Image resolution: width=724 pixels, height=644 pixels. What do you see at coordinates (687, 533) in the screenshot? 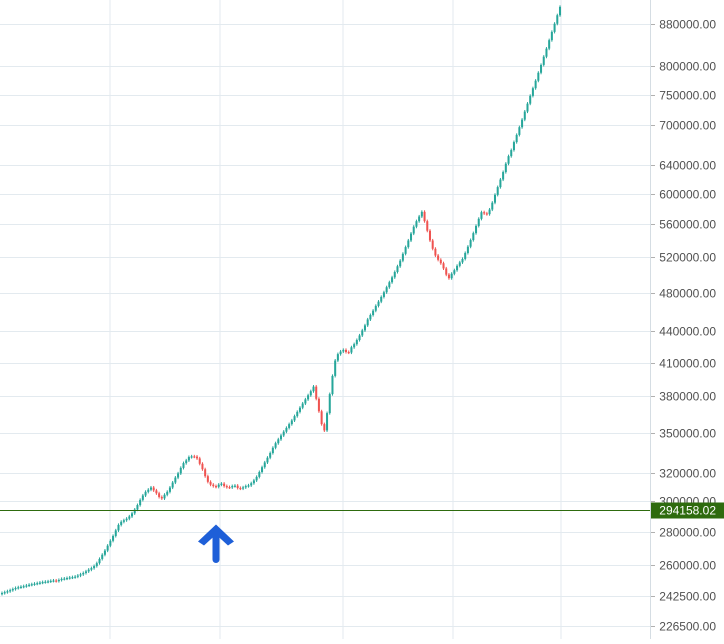
I see `y-axis-tick-label: 280000.00` at bounding box center [687, 533].